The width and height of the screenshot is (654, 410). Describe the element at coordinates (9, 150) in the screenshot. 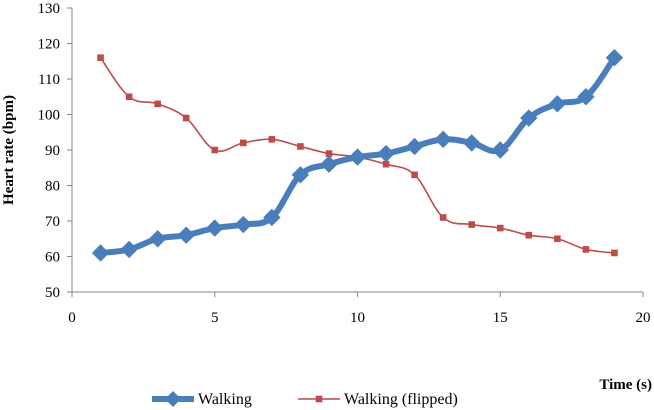

I see `y-axis-label: Heart rate (bpm)` at that location.